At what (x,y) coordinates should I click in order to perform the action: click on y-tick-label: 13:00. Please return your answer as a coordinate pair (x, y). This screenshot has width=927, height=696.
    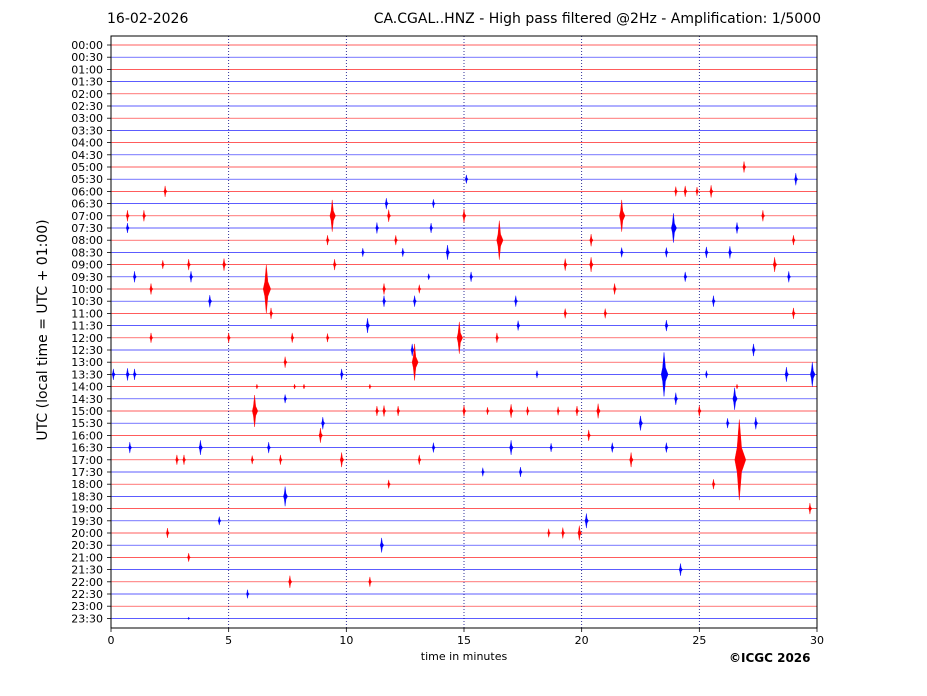
    Looking at the image, I should click on (87, 362).